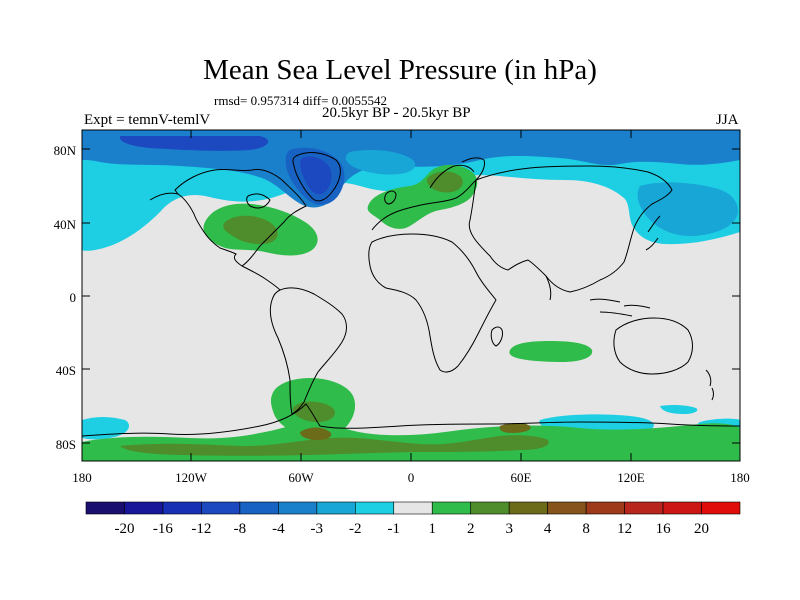 The width and height of the screenshot is (800, 600). I want to click on arctic-strong-low, so click(194, 143).